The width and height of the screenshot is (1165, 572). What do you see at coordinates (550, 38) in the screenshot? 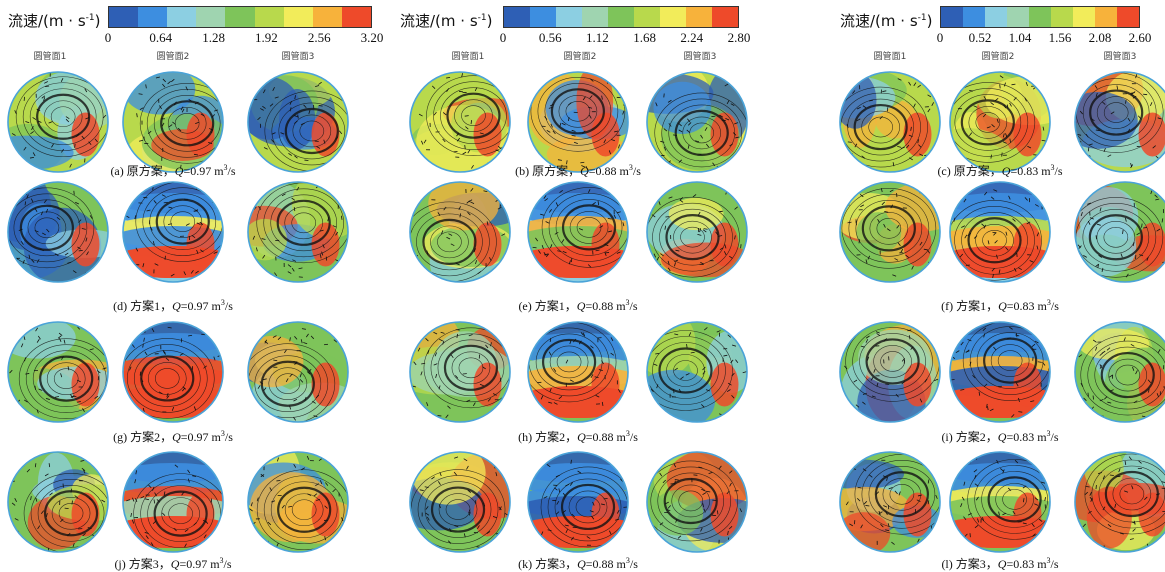
I see `colorbar-tick-label: 0.56` at bounding box center [550, 38].